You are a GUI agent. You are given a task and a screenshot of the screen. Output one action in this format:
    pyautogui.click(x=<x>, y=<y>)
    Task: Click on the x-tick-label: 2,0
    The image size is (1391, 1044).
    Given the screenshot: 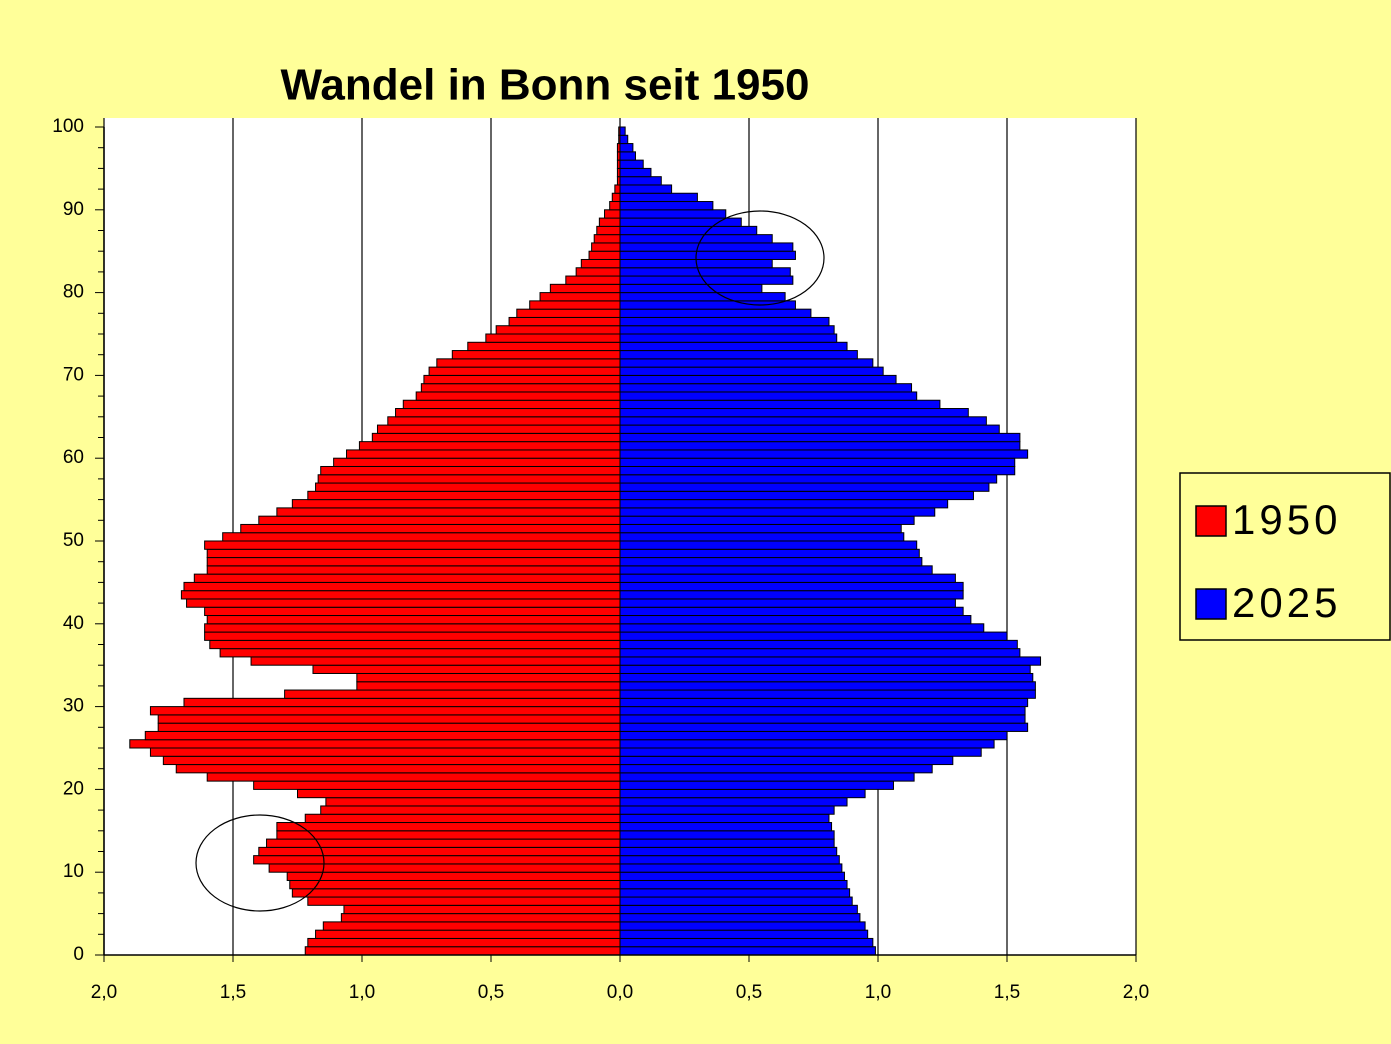 What is the action you would take?
    pyautogui.click(x=1136, y=992)
    